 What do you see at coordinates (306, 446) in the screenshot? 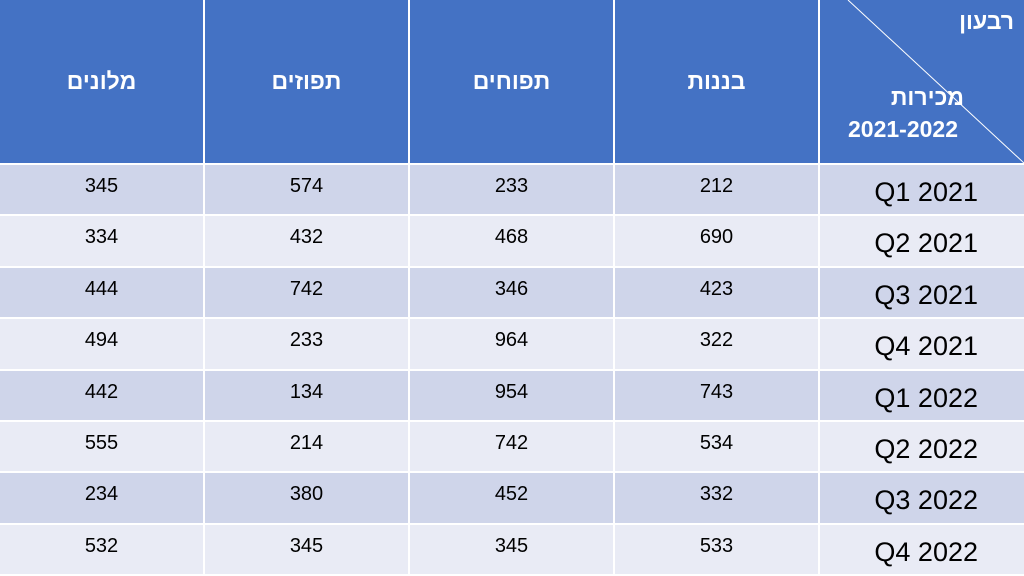
I see `cell-value: 214` at bounding box center [306, 446].